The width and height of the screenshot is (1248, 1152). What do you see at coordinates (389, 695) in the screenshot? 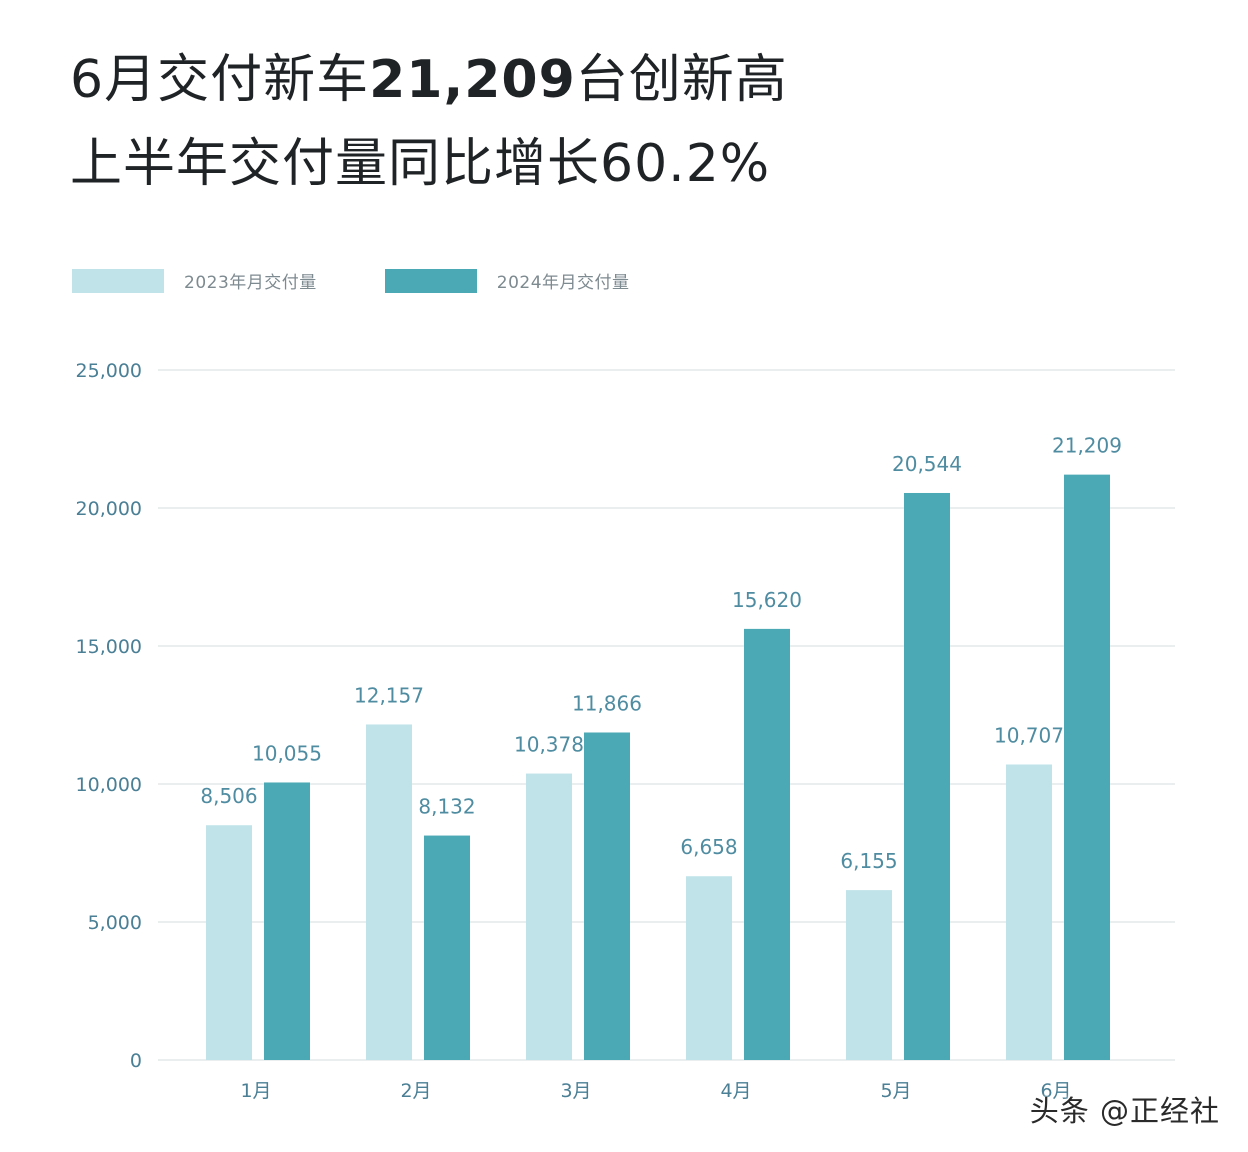
I see `data-label: 12,157` at bounding box center [389, 695].